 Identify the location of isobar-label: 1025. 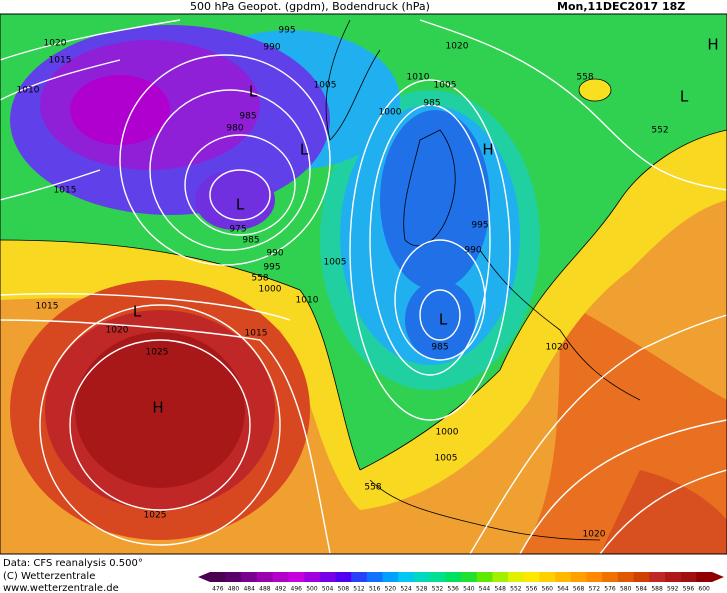
(155, 516).